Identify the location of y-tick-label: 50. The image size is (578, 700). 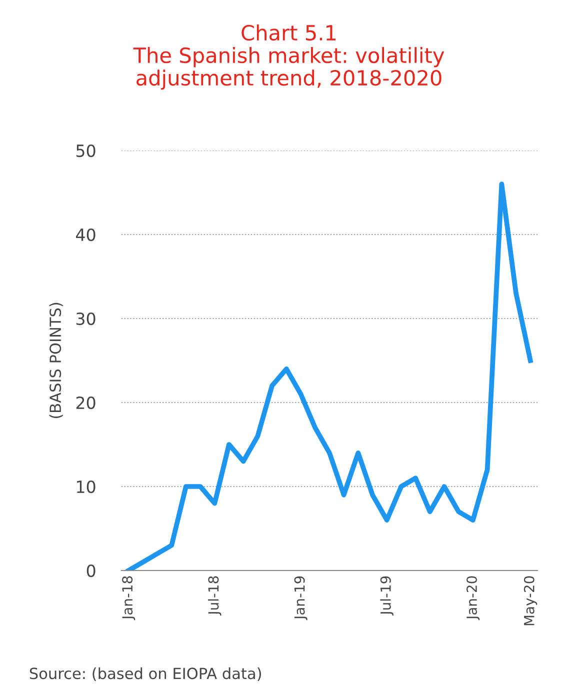
(86, 151).